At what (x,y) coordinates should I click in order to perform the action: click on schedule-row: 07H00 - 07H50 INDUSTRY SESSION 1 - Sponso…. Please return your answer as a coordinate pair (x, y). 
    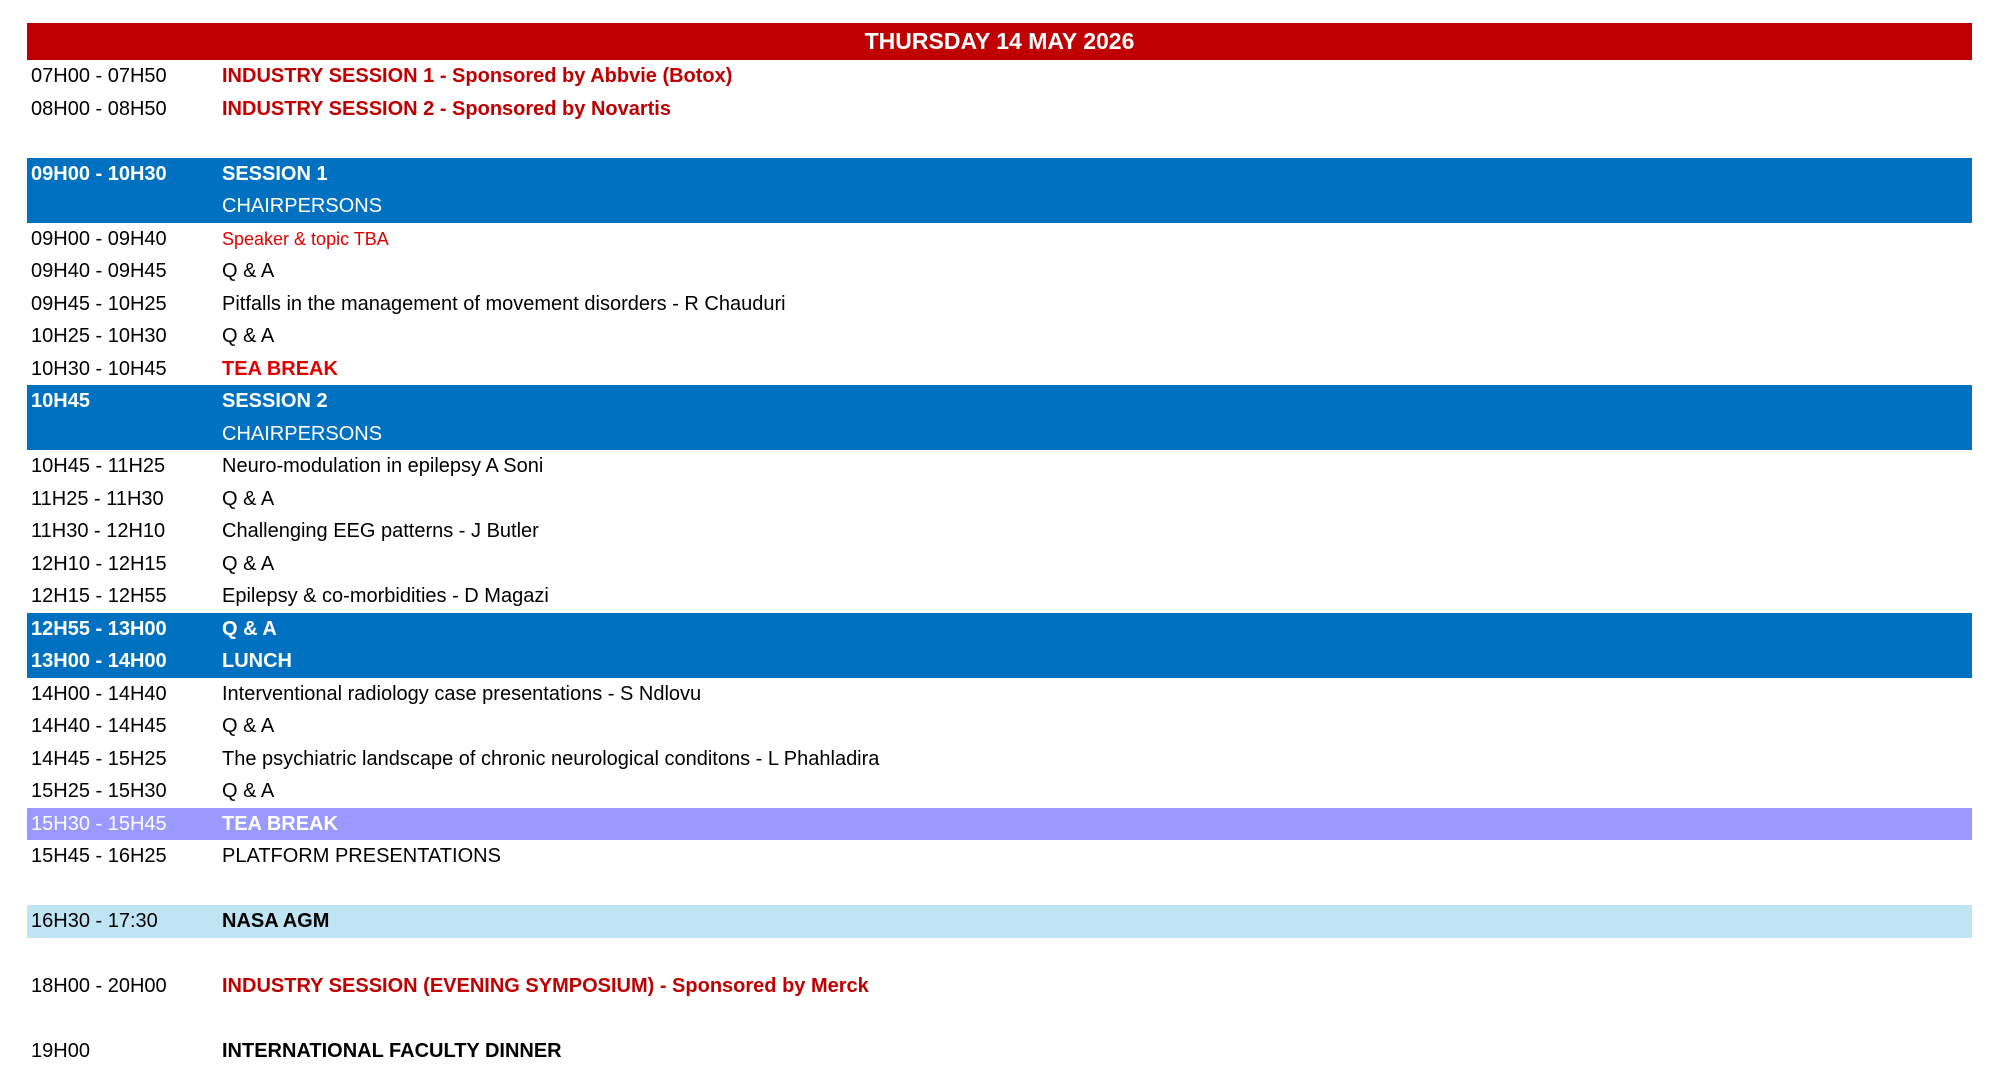
    Looking at the image, I should click on (999, 76).